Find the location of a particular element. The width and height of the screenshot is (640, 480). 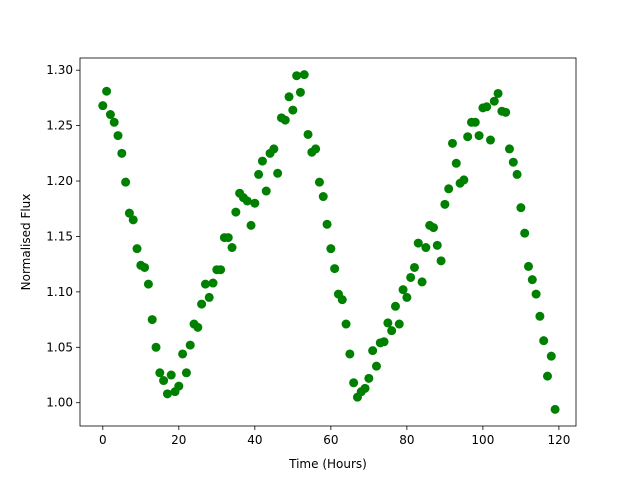

x-tick-label: 120 is located at coordinates (558, 440).